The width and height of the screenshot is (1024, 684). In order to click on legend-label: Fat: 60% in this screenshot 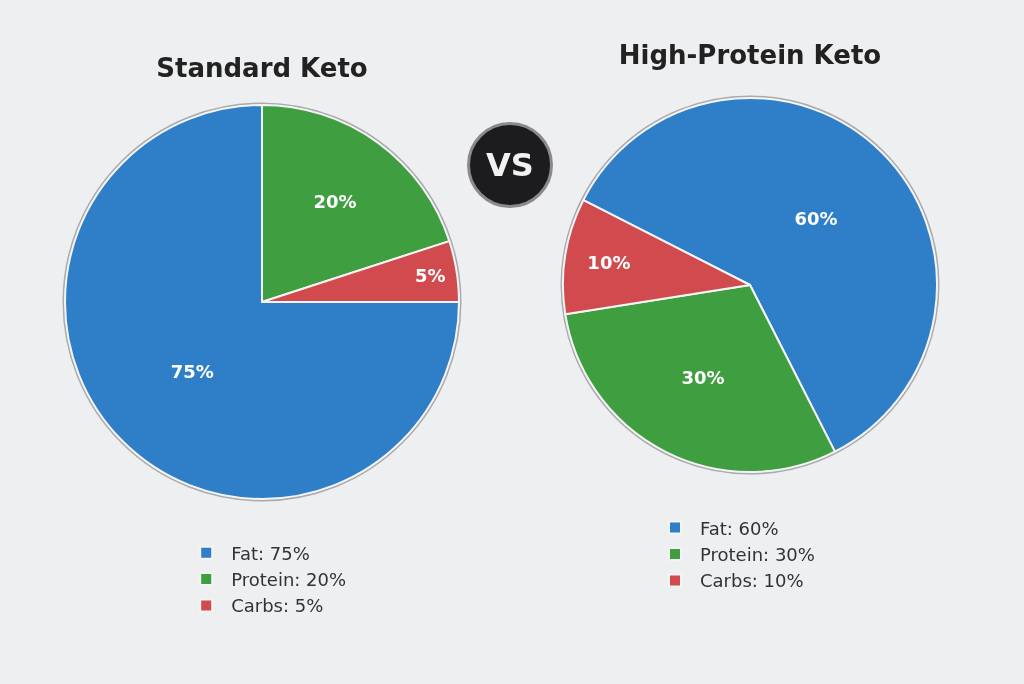, I will do `click(739, 528)`.